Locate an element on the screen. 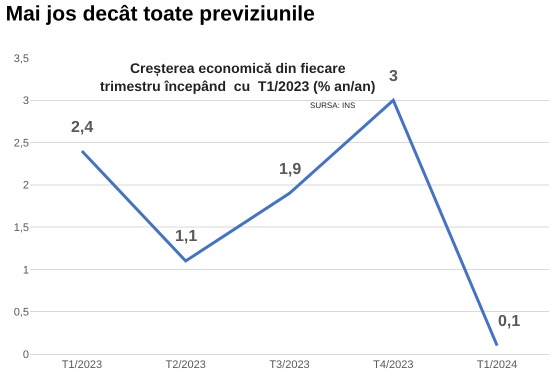  x-tick-label: T2/2023 is located at coordinates (186, 365).